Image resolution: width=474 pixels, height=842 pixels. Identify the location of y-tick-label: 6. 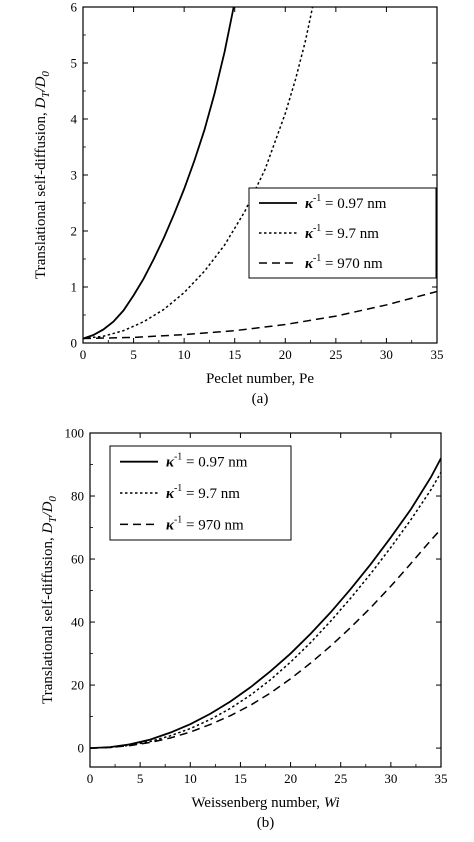
(74, 7).